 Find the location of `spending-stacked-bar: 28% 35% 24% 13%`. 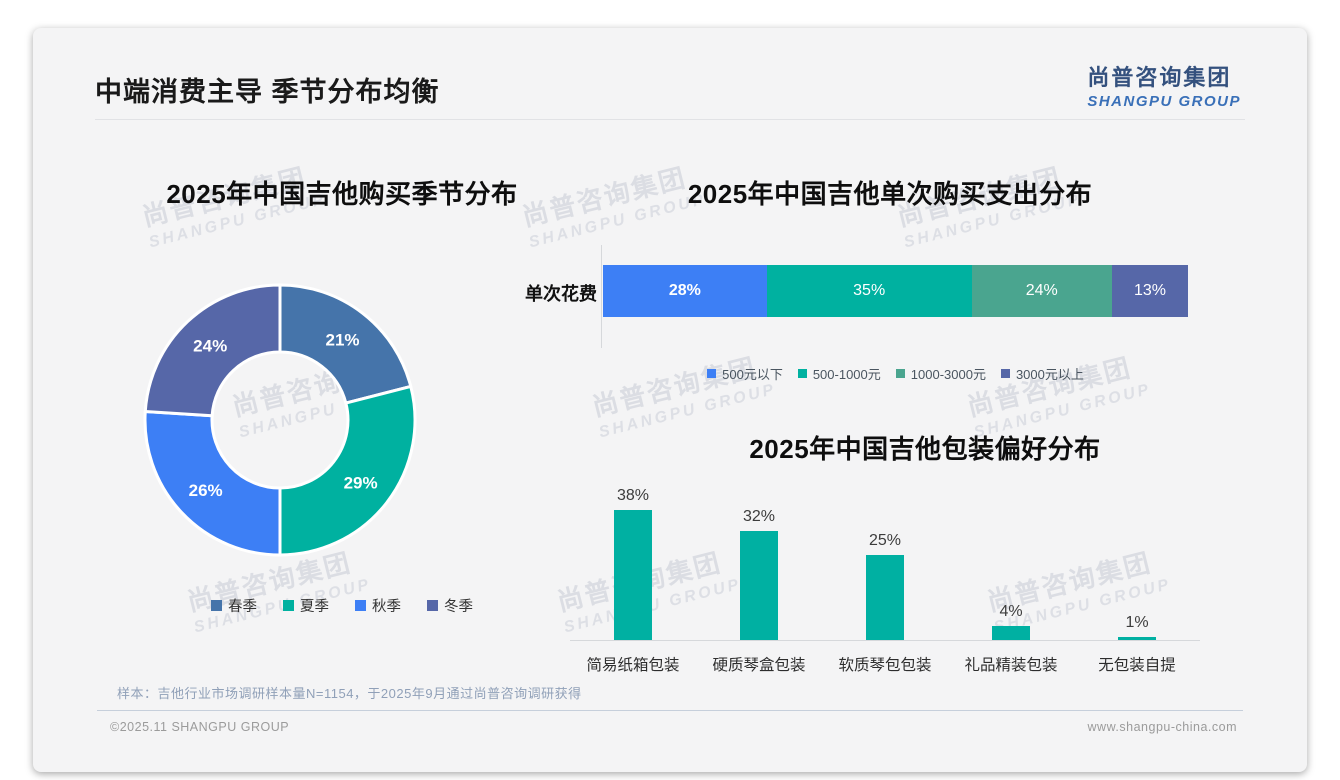

spending-stacked-bar: 28% 35% 24% 13% is located at coordinates (895, 291).